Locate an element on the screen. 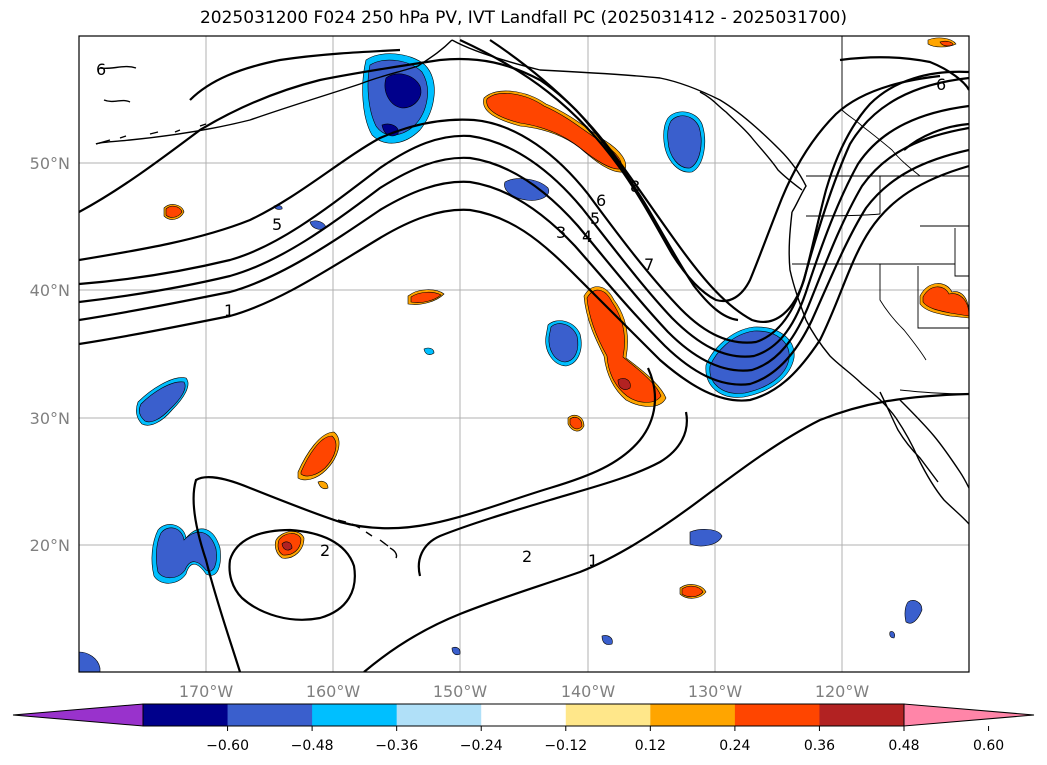 This screenshot has width=1047, height=765. coast-west-us is located at coordinates (878, 368).